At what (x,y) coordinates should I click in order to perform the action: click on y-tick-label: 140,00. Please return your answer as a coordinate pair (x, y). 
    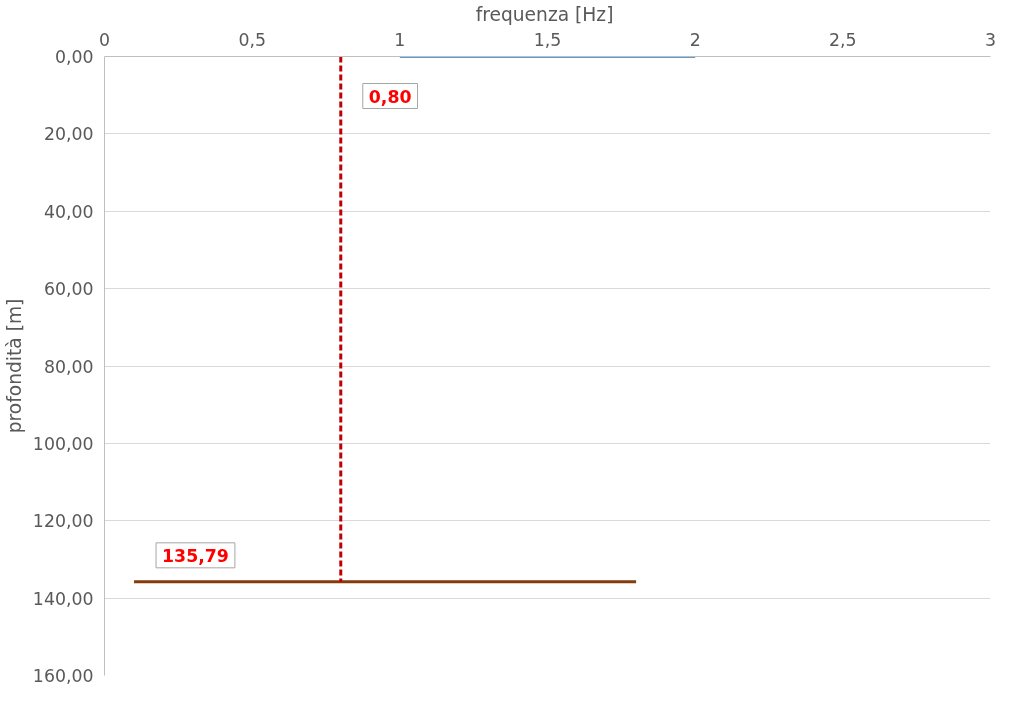
    Looking at the image, I should click on (63, 598).